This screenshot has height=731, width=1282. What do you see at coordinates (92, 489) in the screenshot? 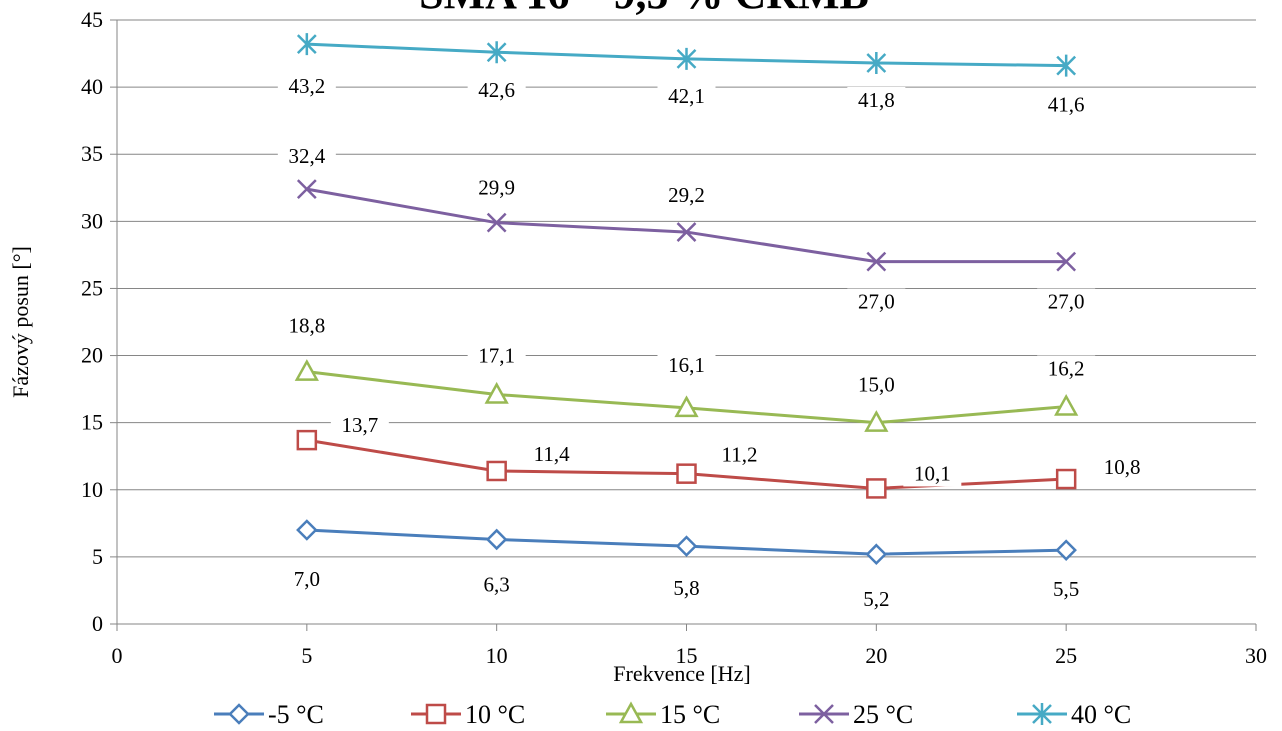
I see `y-tick-label: 10` at bounding box center [92, 489].